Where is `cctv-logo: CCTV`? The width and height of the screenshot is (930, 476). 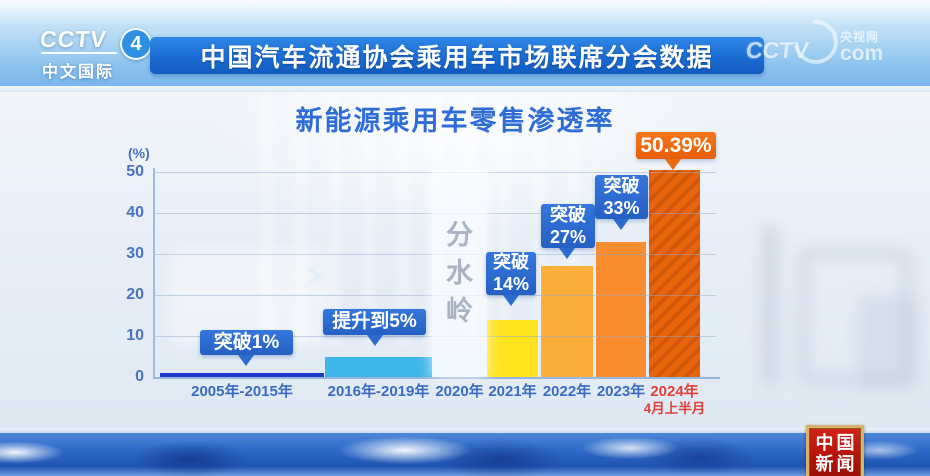
cctv-logo: CCTV is located at coordinates (73, 39).